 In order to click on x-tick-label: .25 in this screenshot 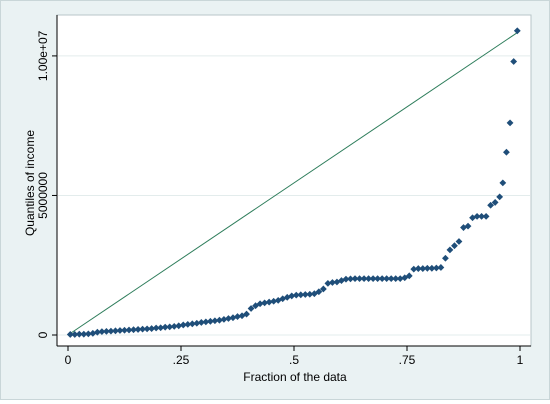, I will do `click(181, 360)`.